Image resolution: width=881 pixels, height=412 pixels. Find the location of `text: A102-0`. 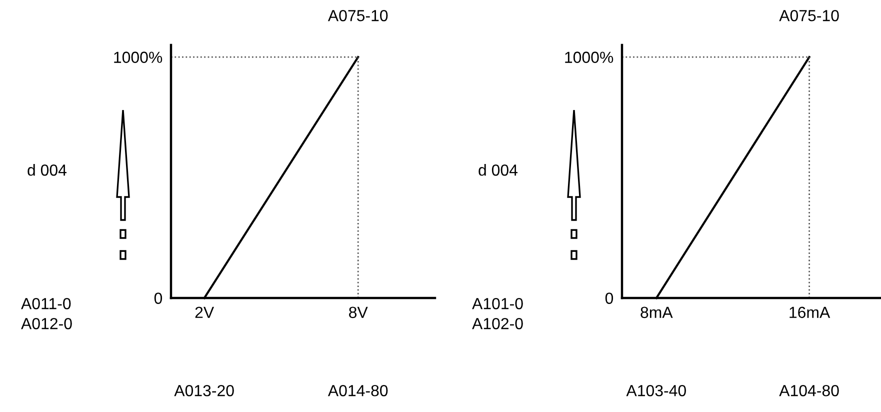

text: A102-0 is located at coordinates (497, 324).